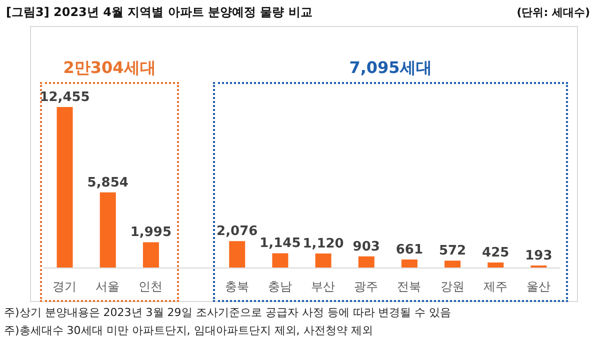 Image resolution: width=600 pixels, height=341 pixels. I want to click on data-label: 1,145, so click(280, 244).